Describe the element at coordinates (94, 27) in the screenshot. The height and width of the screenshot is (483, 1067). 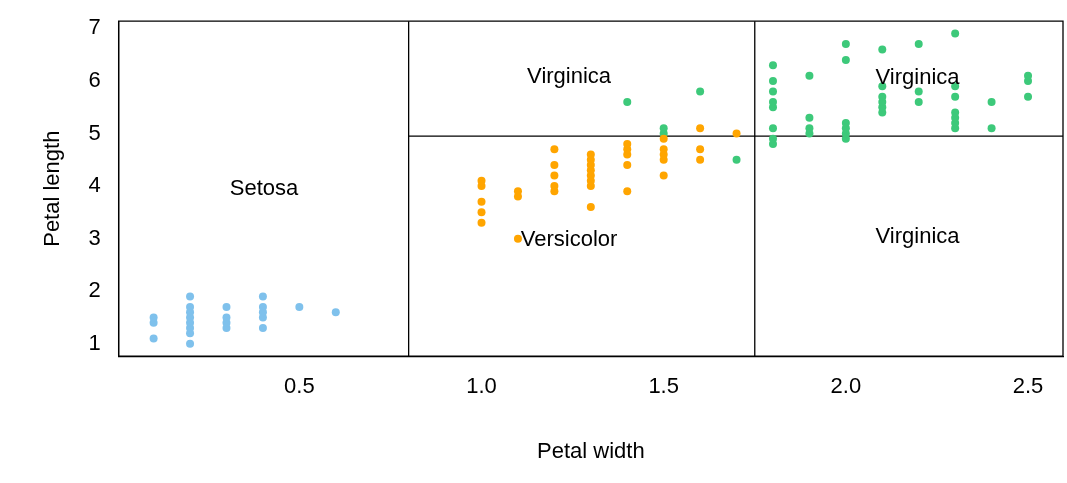
I see `y-tick-label: 7` at that location.